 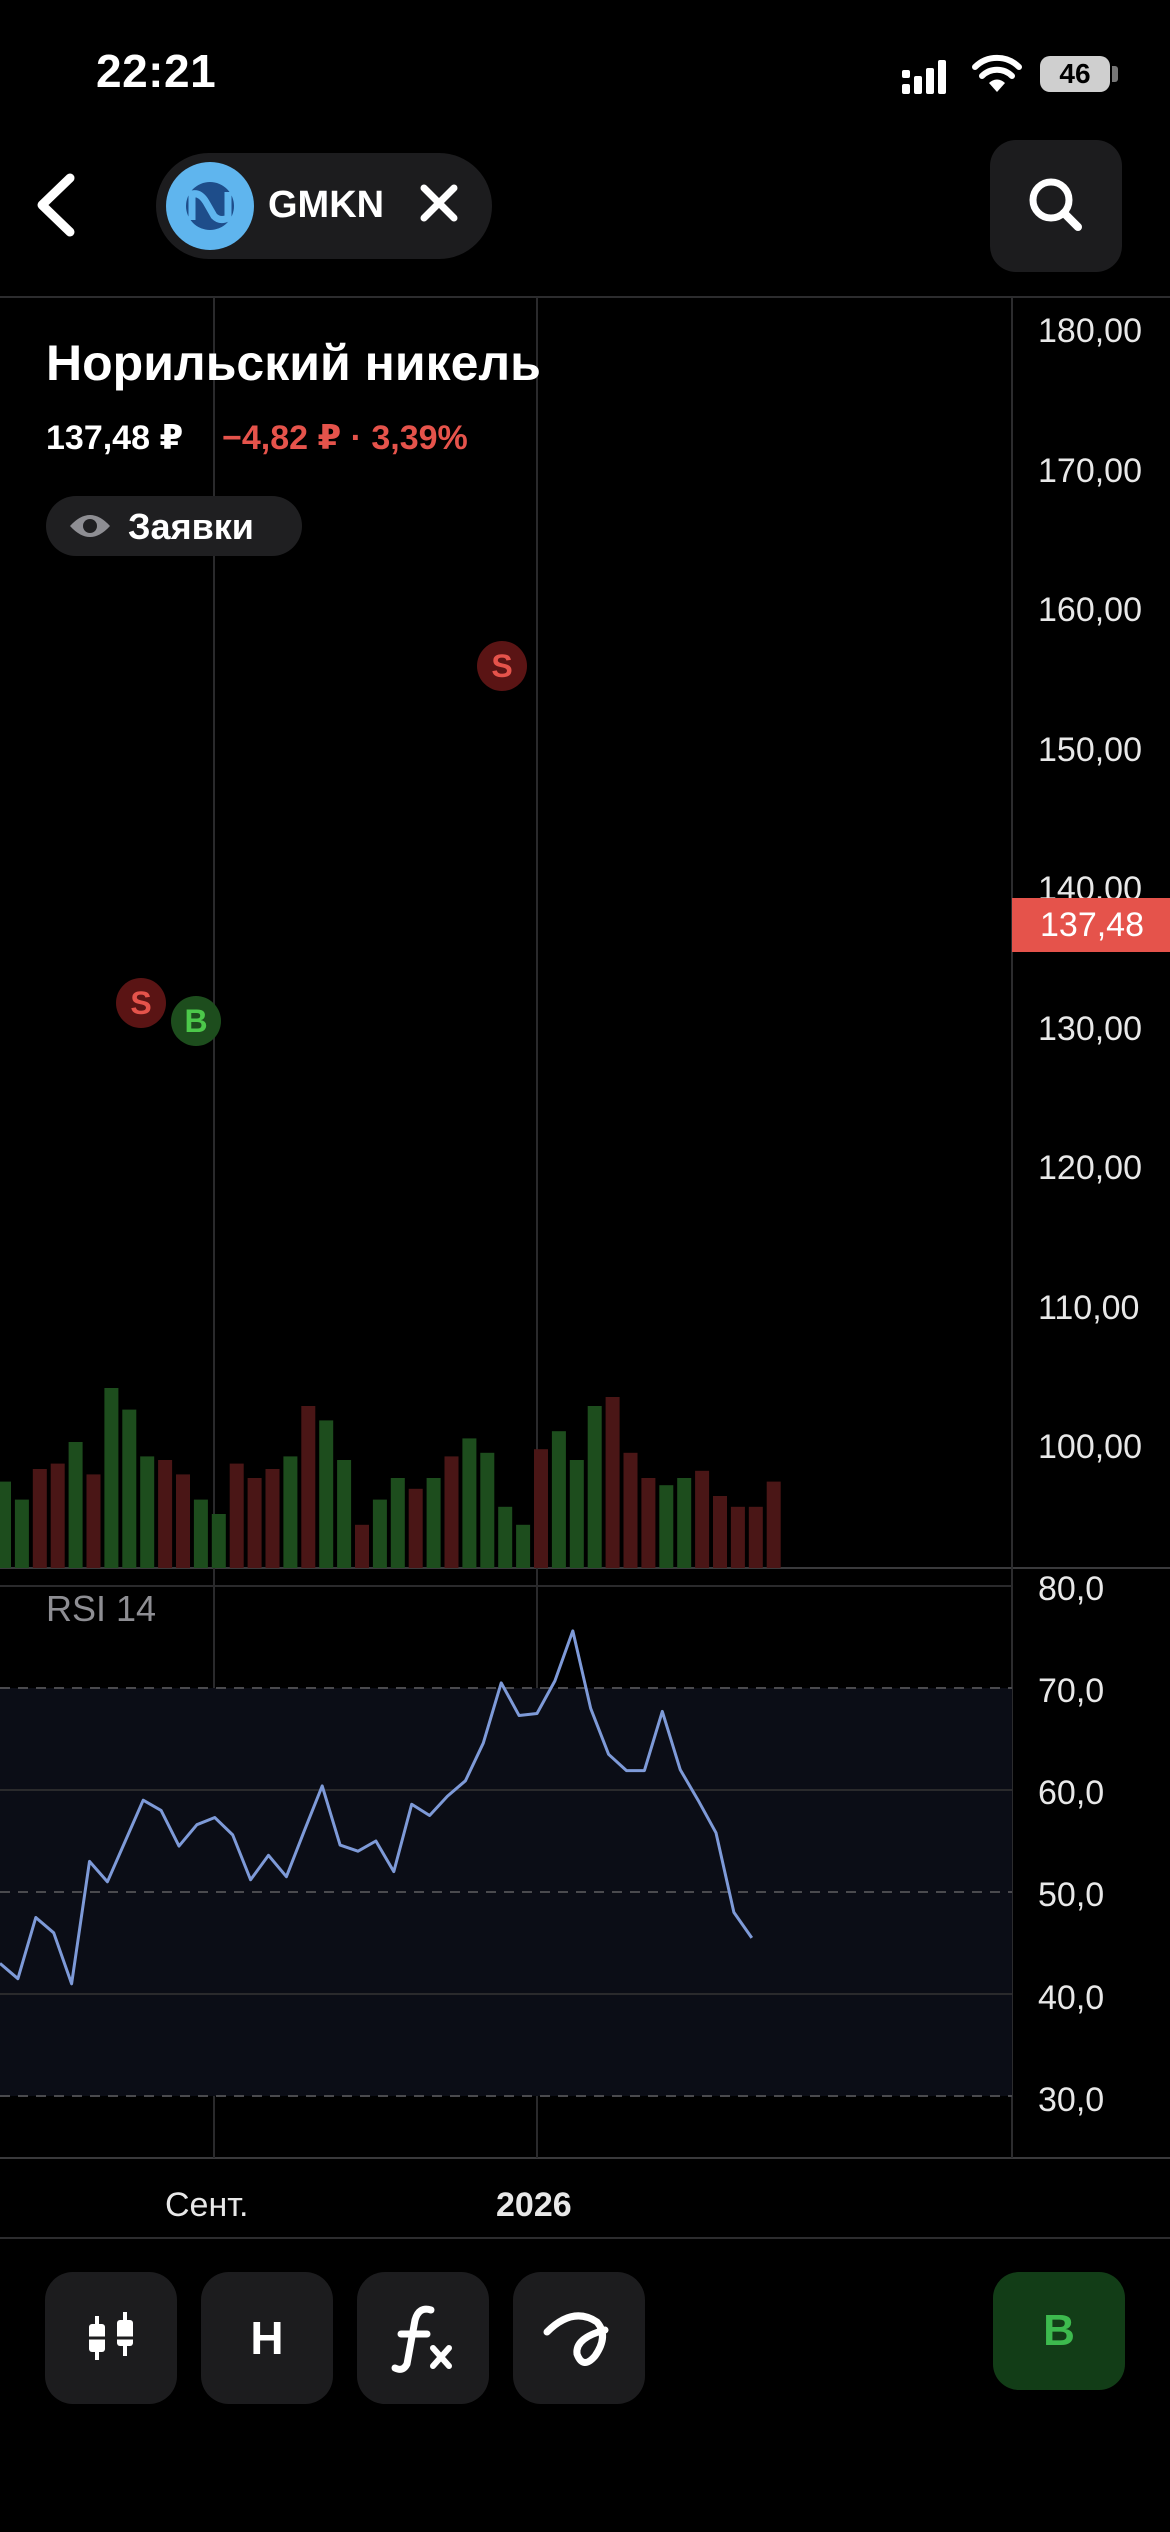 I want to click on current-price-label: 137,48, so click(x=1092, y=925).